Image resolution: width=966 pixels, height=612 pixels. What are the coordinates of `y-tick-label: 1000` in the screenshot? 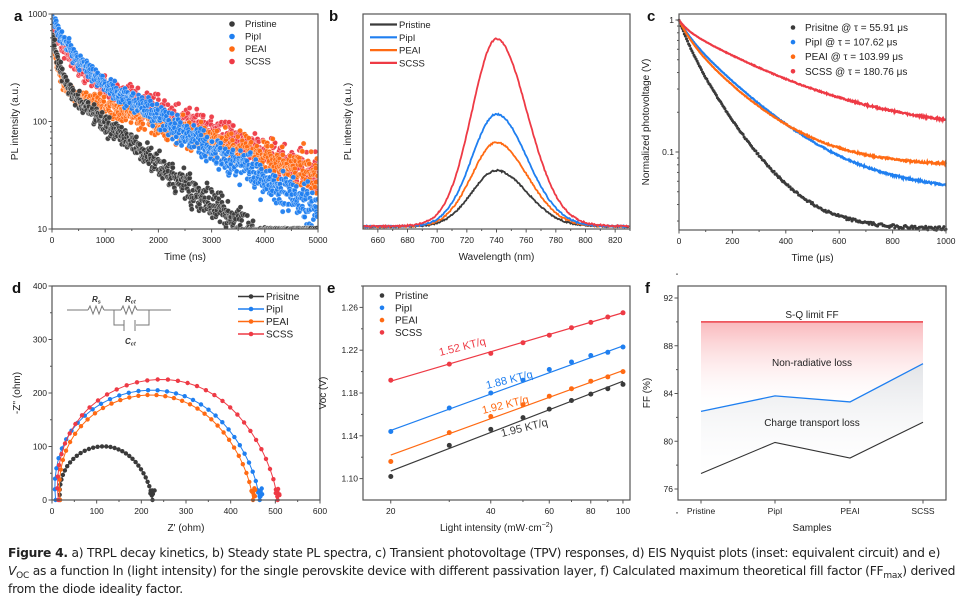 It's located at (37, 14).